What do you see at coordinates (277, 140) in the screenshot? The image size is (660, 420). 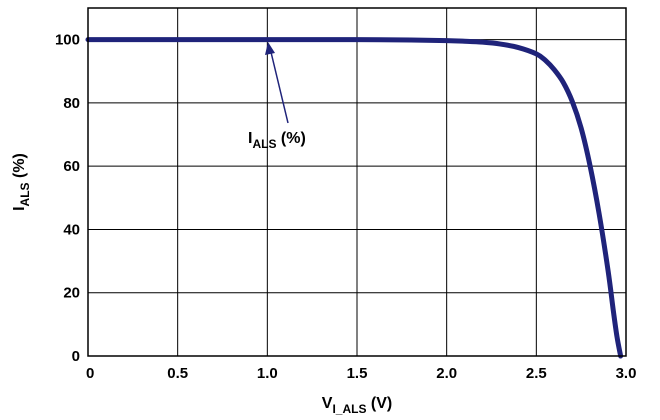 I see `annotation-label: IALS (%)` at bounding box center [277, 140].